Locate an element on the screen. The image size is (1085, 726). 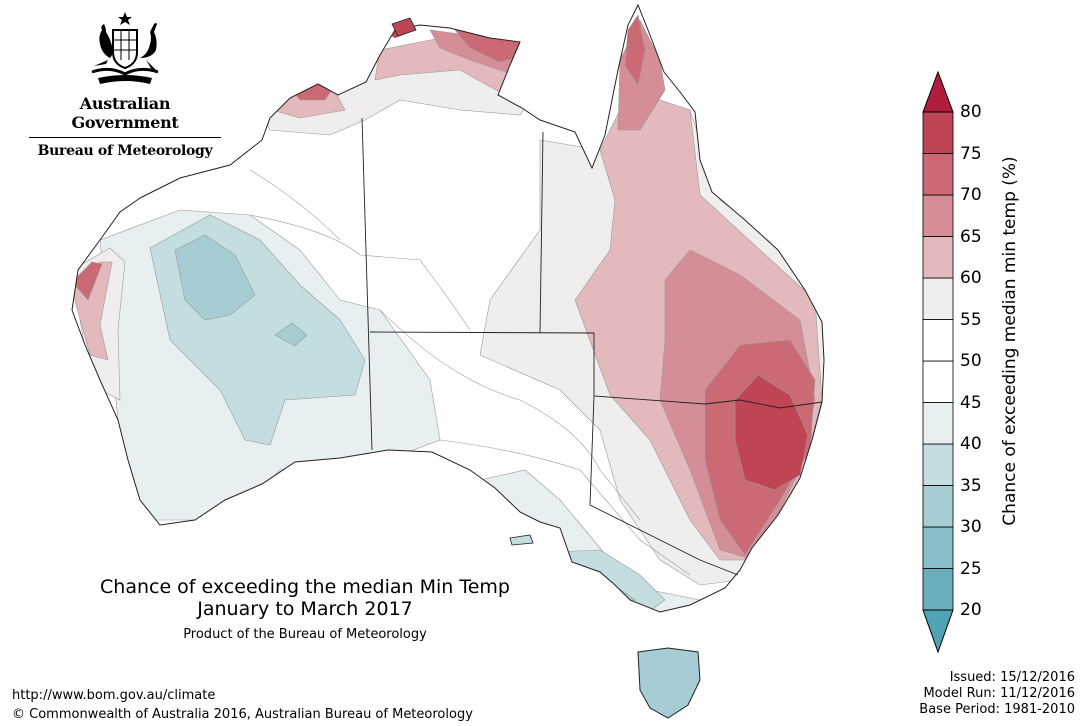
source-url: http://www.bom.gov.au/climate is located at coordinates (114, 695).